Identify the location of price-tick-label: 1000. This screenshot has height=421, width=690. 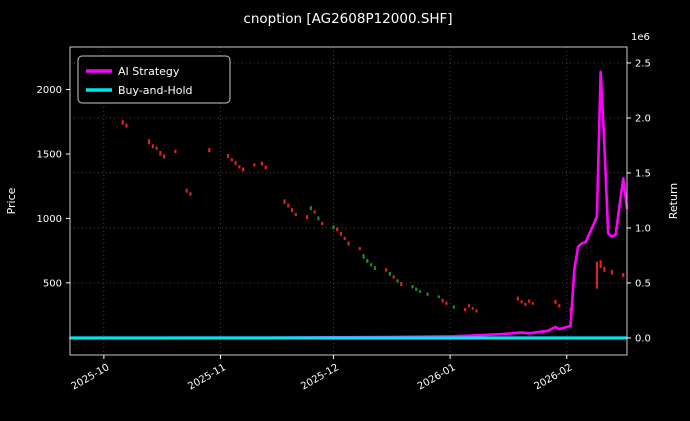
(49, 219).